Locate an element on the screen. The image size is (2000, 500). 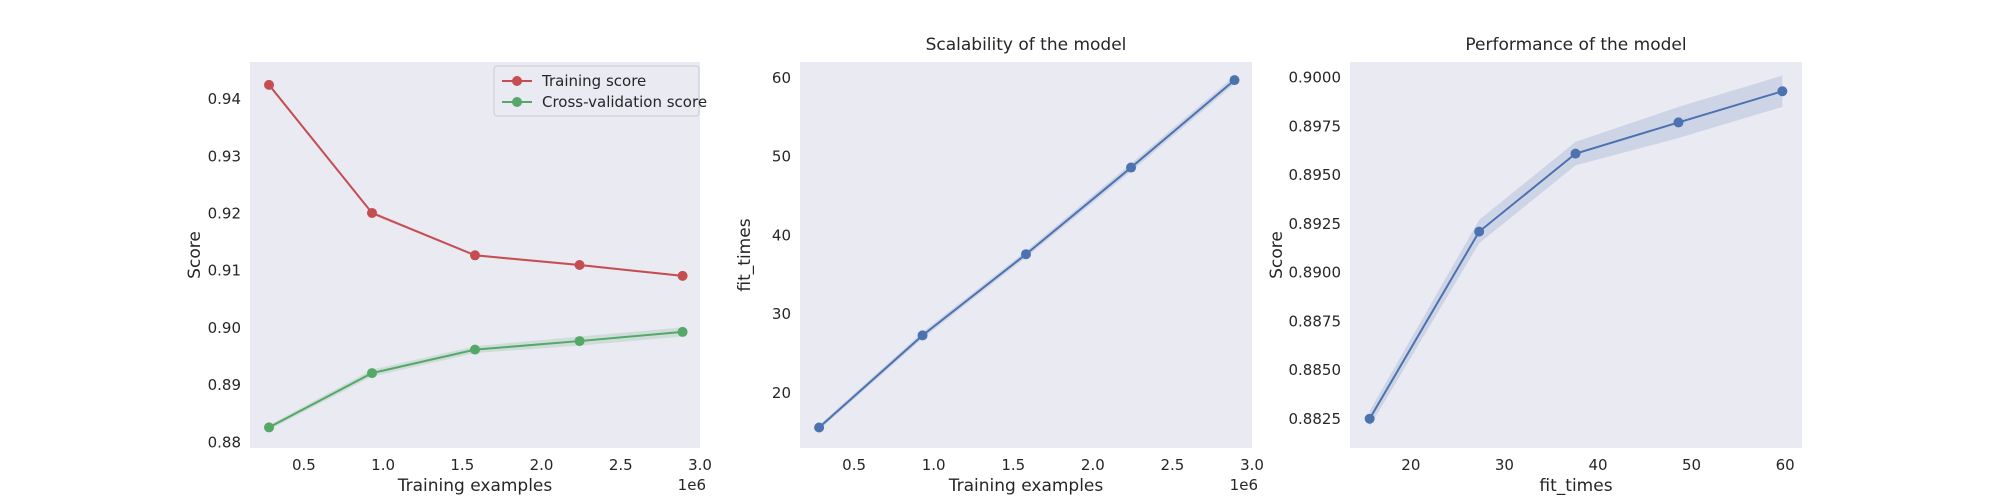
y-tick-label: 0.8950 is located at coordinates (1315, 175).